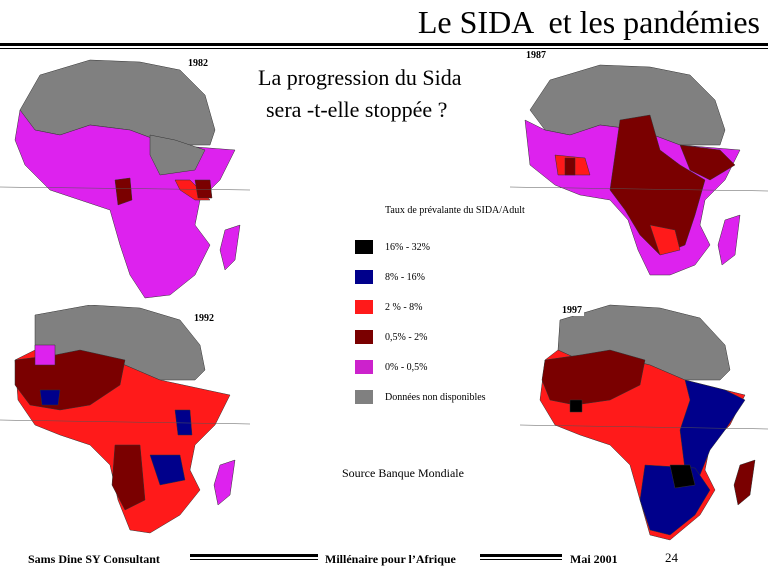  What do you see at coordinates (125, 422) in the screenshot?
I see `map-1992: 1992` at bounding box center [125, 422].